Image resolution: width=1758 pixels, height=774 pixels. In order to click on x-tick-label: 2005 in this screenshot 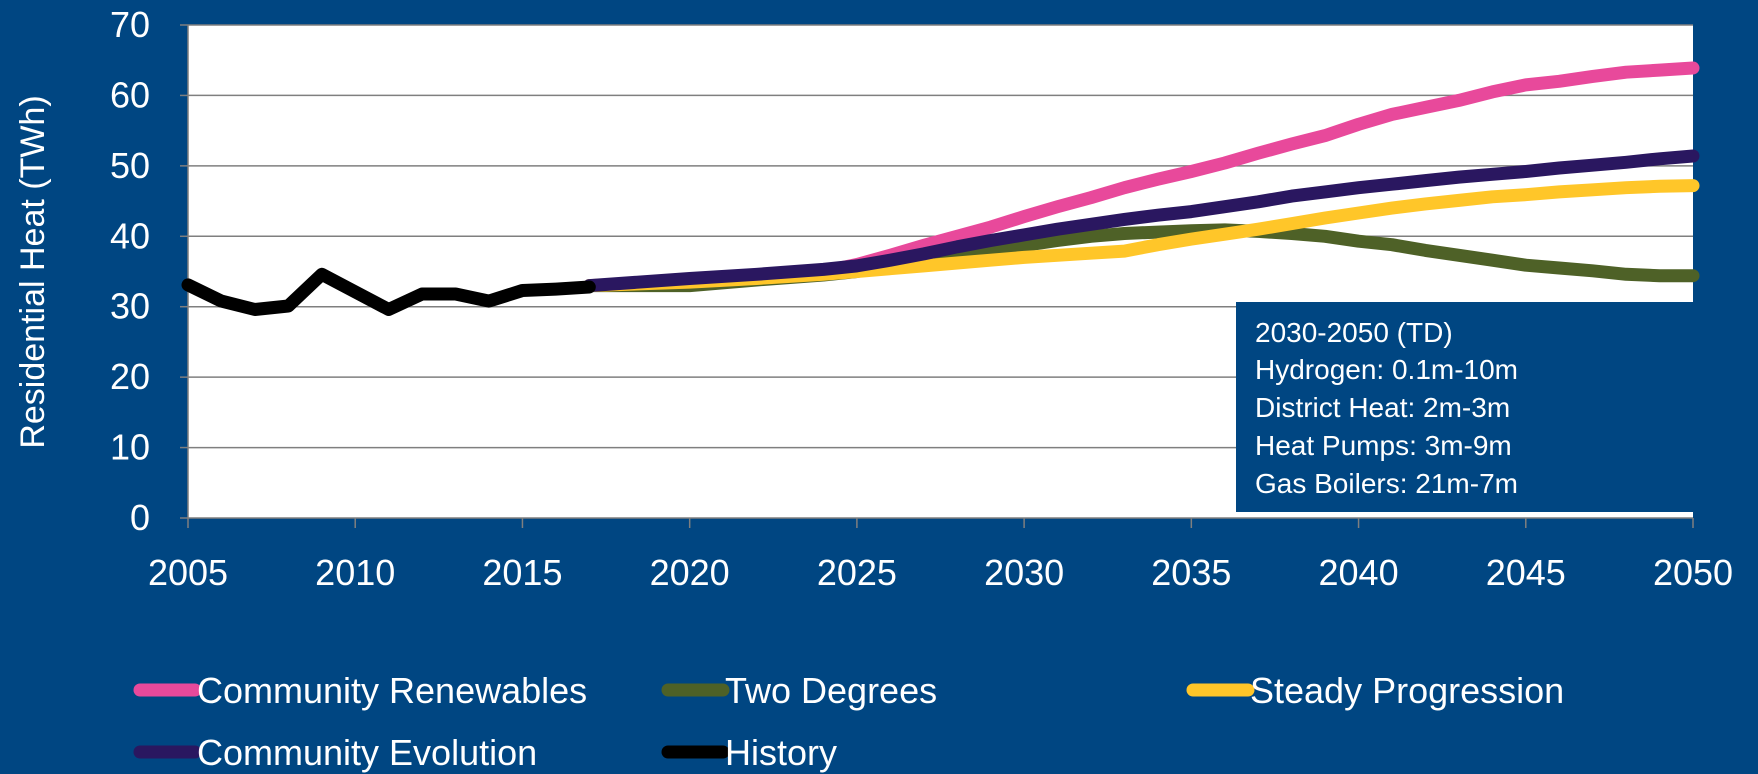, I will do `click(188, 572)`.